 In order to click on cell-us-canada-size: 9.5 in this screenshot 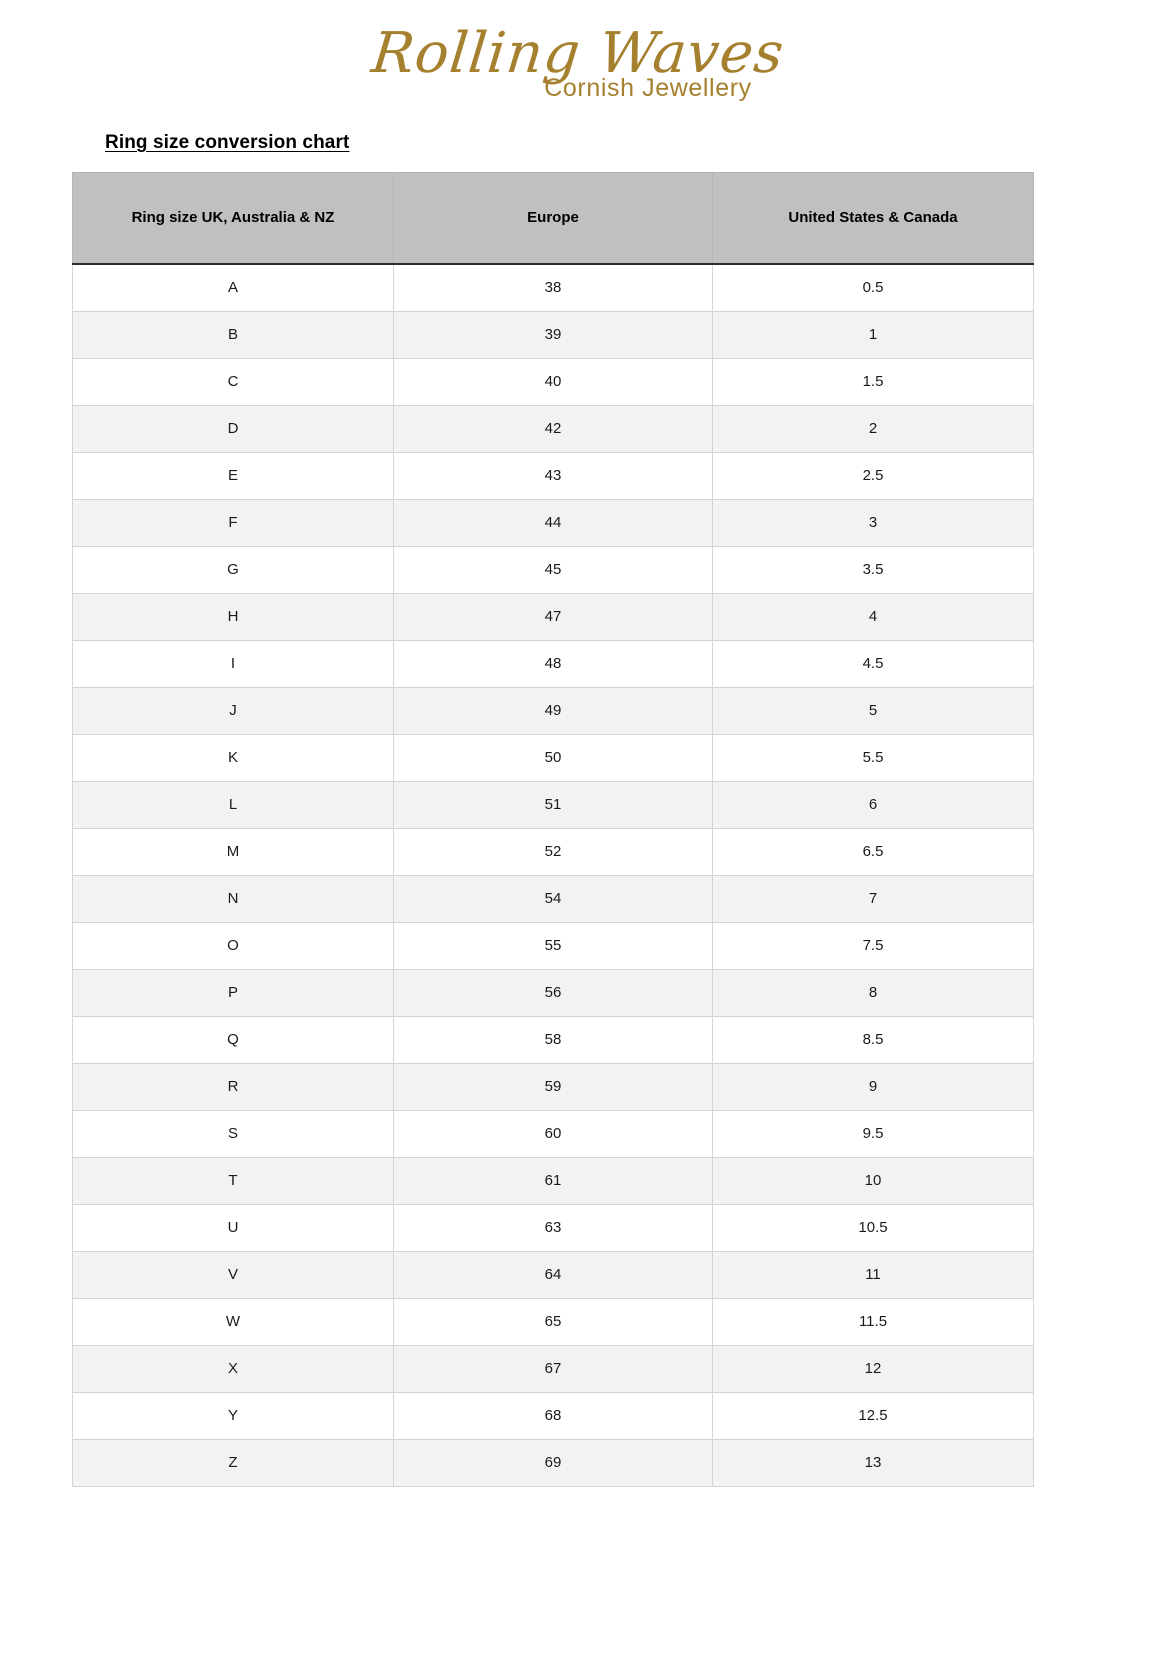, I will do `click(873, 1134)`.